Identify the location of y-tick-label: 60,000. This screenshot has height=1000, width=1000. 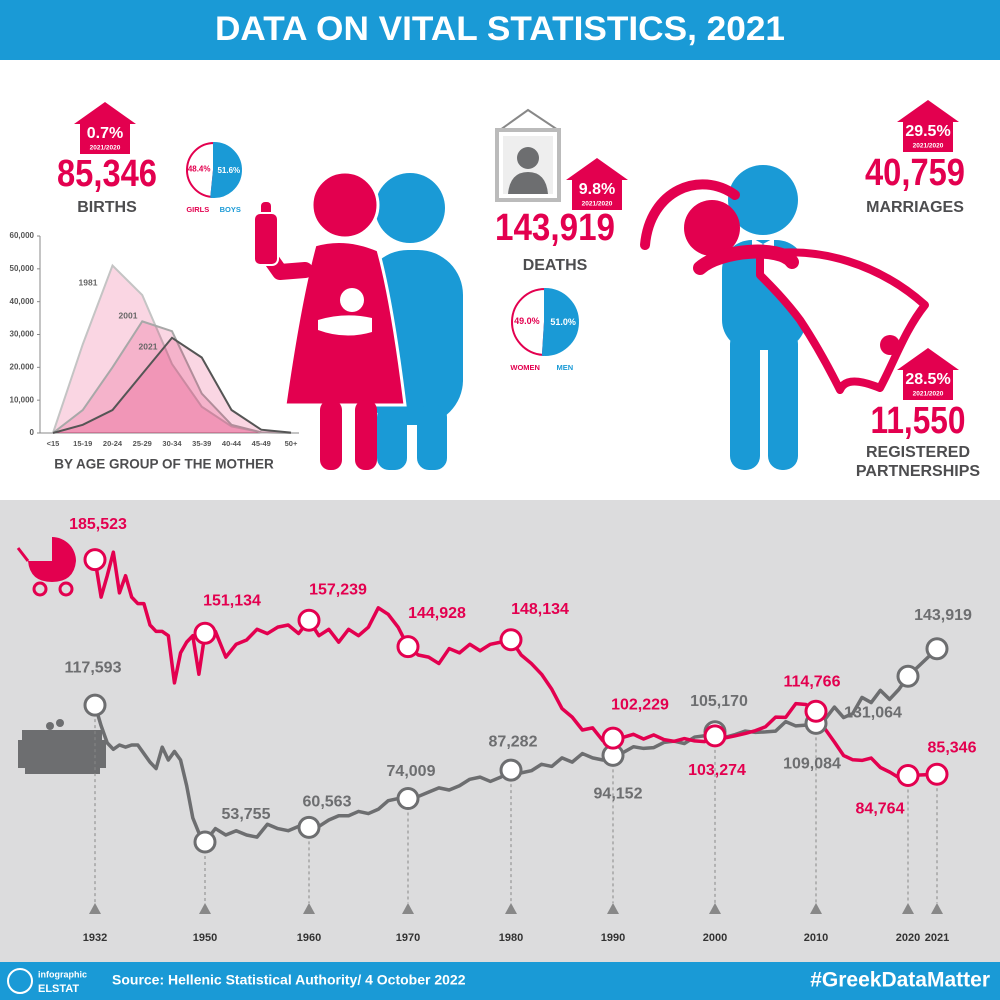
(22, 235).